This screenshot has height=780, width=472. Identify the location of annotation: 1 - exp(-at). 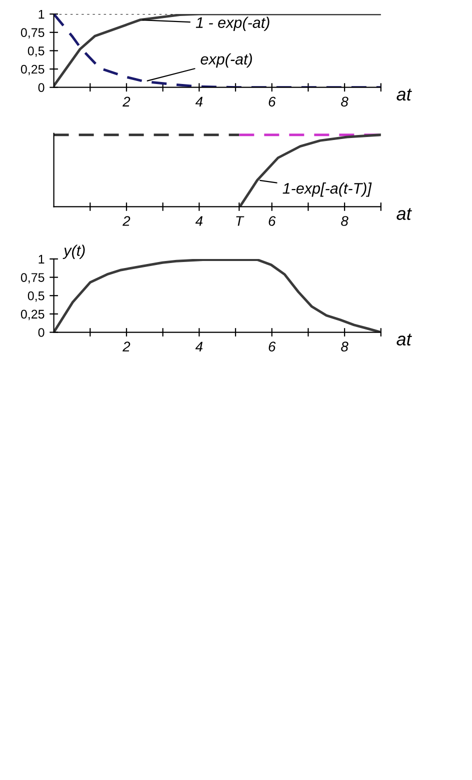
(233, 24).